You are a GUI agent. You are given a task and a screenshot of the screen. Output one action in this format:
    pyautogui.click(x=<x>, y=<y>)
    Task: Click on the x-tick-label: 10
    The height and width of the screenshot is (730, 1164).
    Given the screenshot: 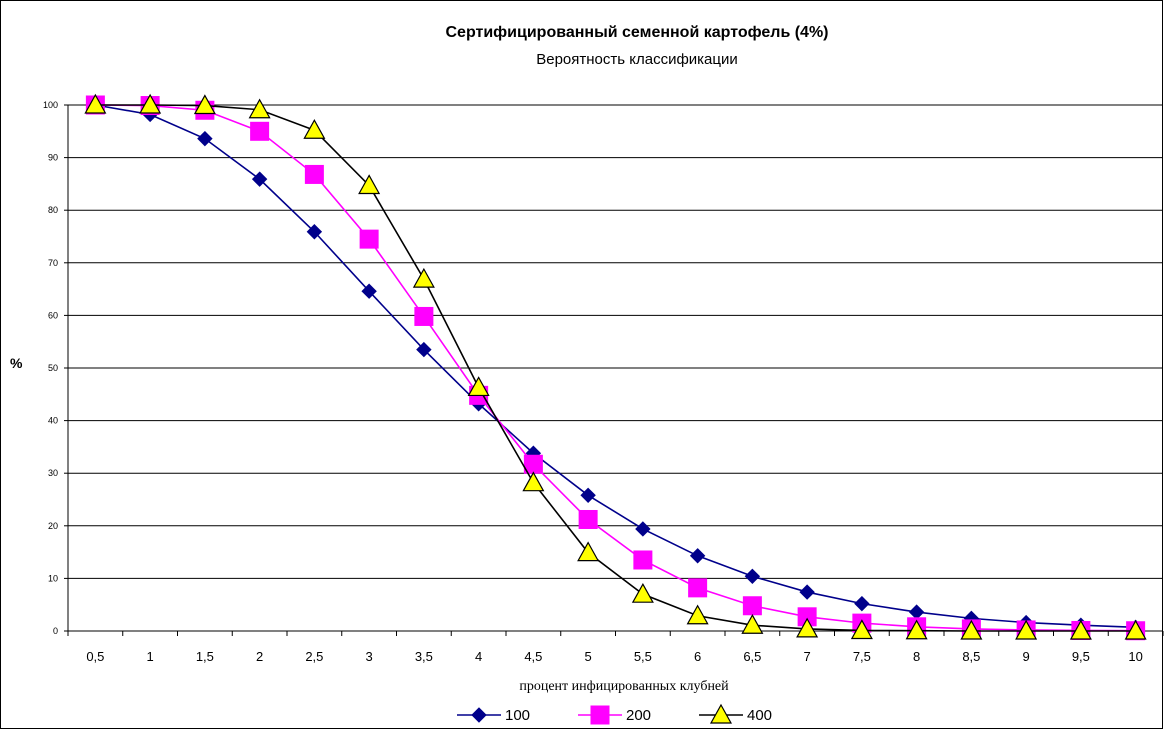 What is the action you would take?
    pyautogui.click(x=1135, y=656)
    